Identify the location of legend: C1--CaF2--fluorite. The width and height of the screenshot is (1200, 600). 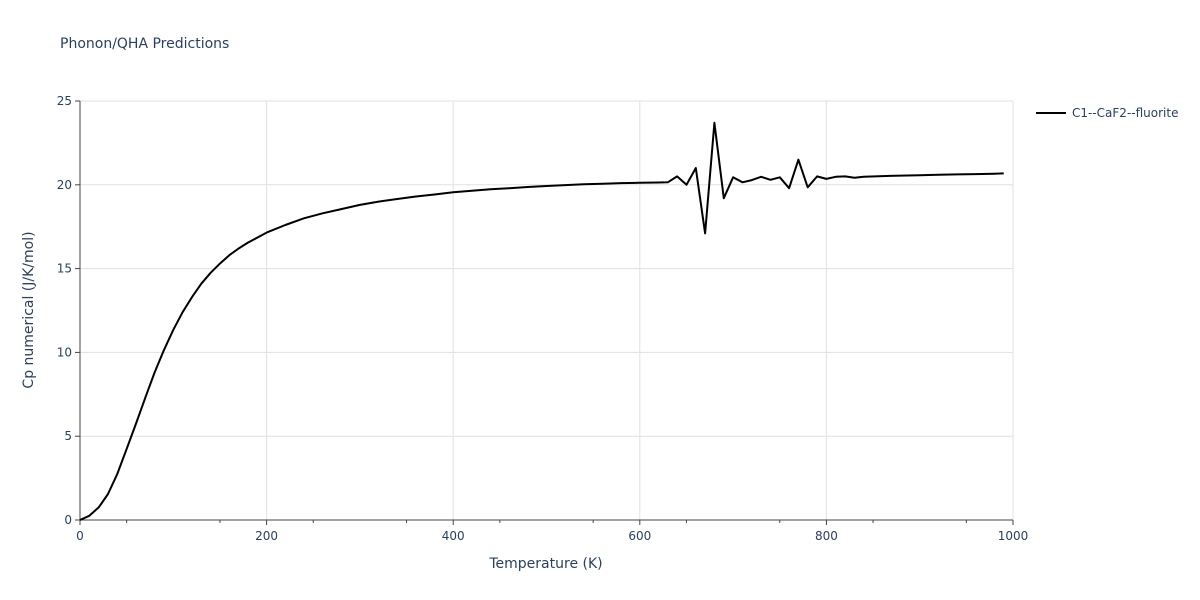
(1107, 113).